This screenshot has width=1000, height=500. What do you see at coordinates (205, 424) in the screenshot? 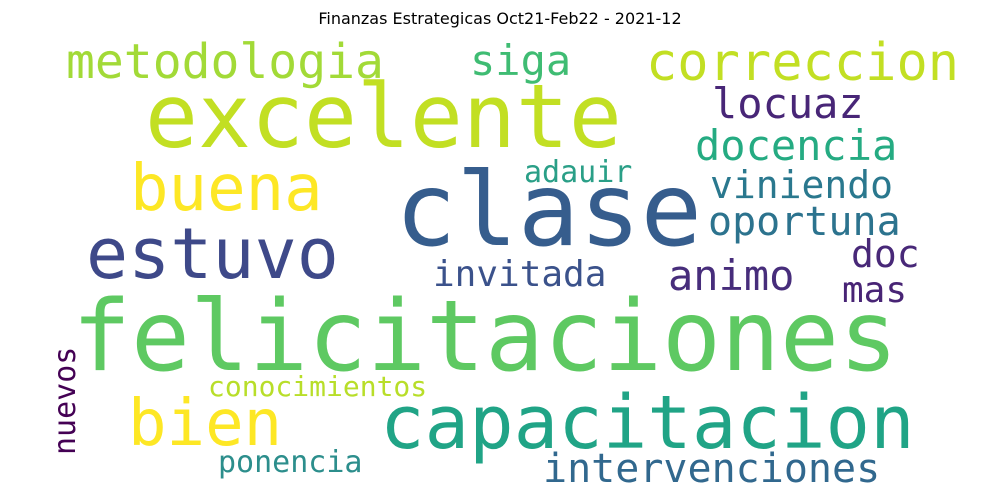
I see `word-bien: bien` at bounding box center [205, 424].